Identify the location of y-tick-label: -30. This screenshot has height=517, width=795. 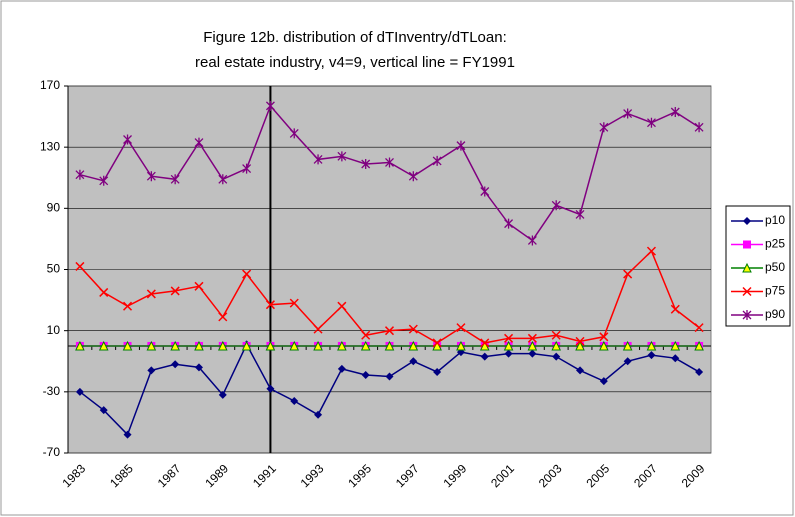
(52, 391).